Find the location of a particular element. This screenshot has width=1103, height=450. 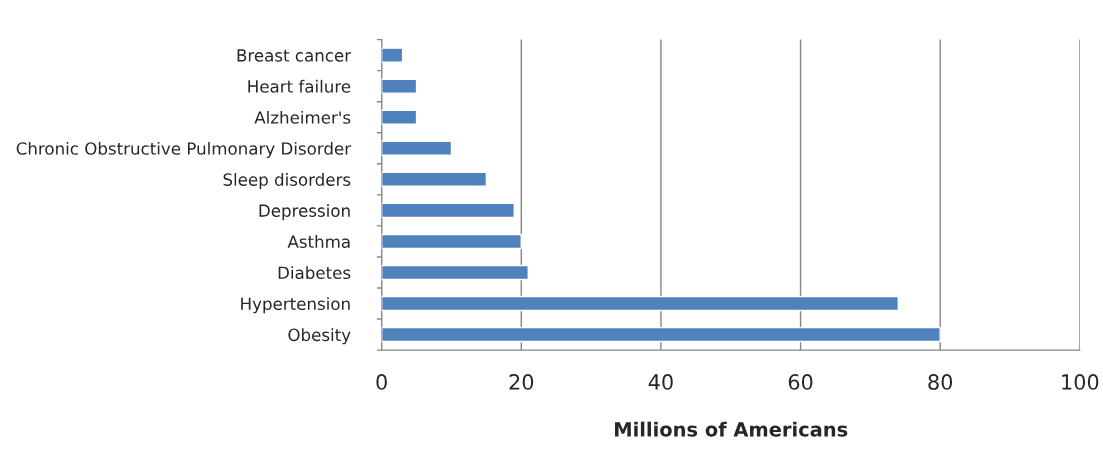

y-tick-label: Hypertension is located at coordinates (295, 305).